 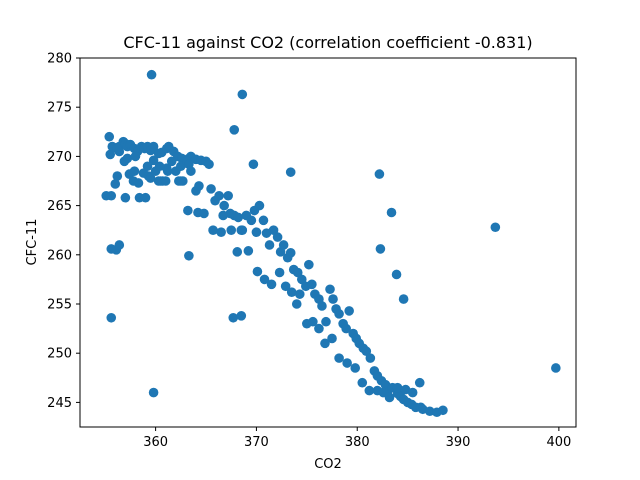 I want to click on y-tick-label: 265, so click(x=59, y=206).